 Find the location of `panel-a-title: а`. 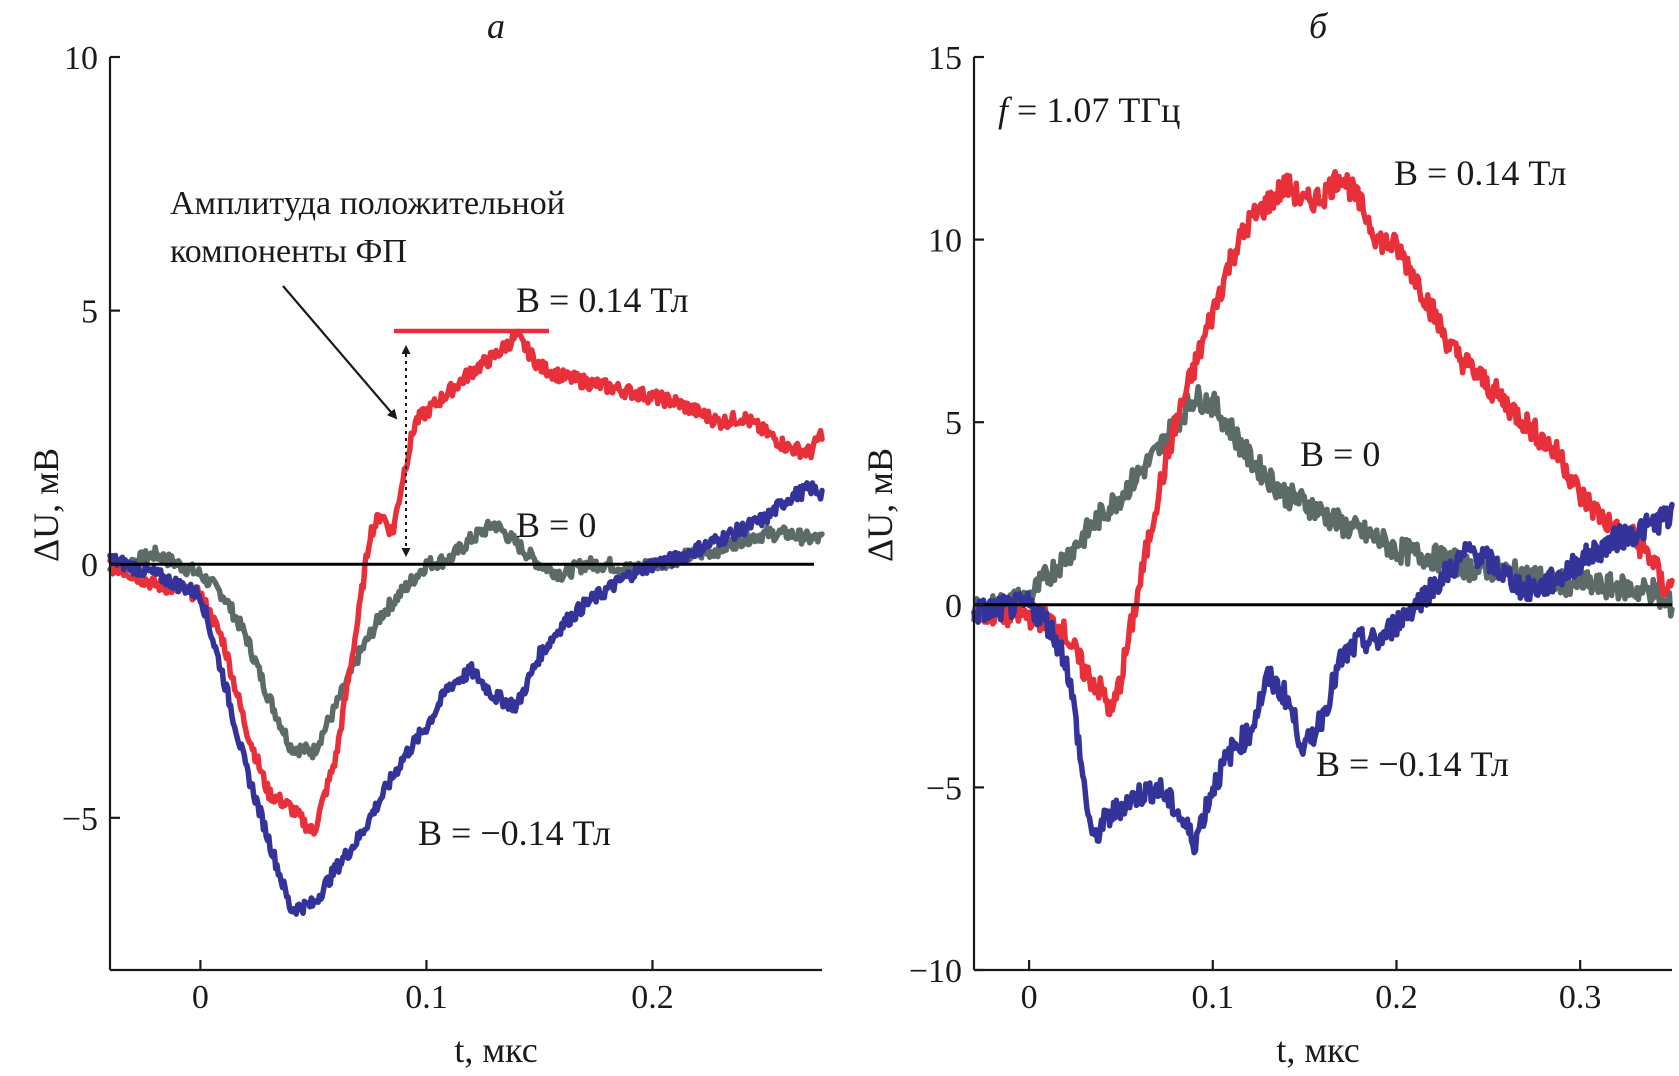

panel-a-title: а is located at coordinates (496, 26).